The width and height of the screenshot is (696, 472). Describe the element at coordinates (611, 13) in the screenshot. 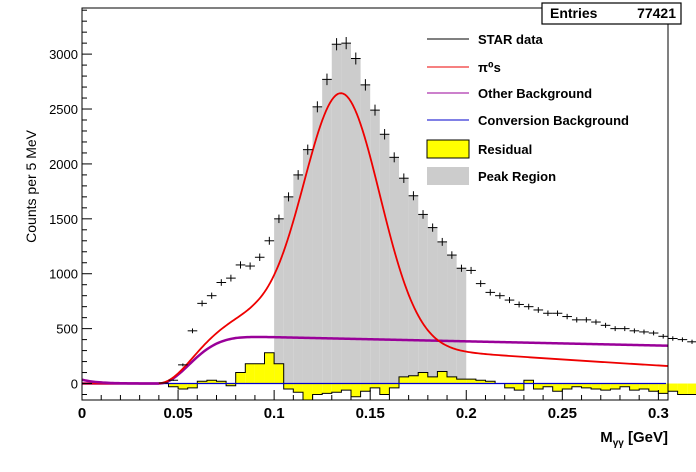

I see `stats-box: Entries 77421` at that location.